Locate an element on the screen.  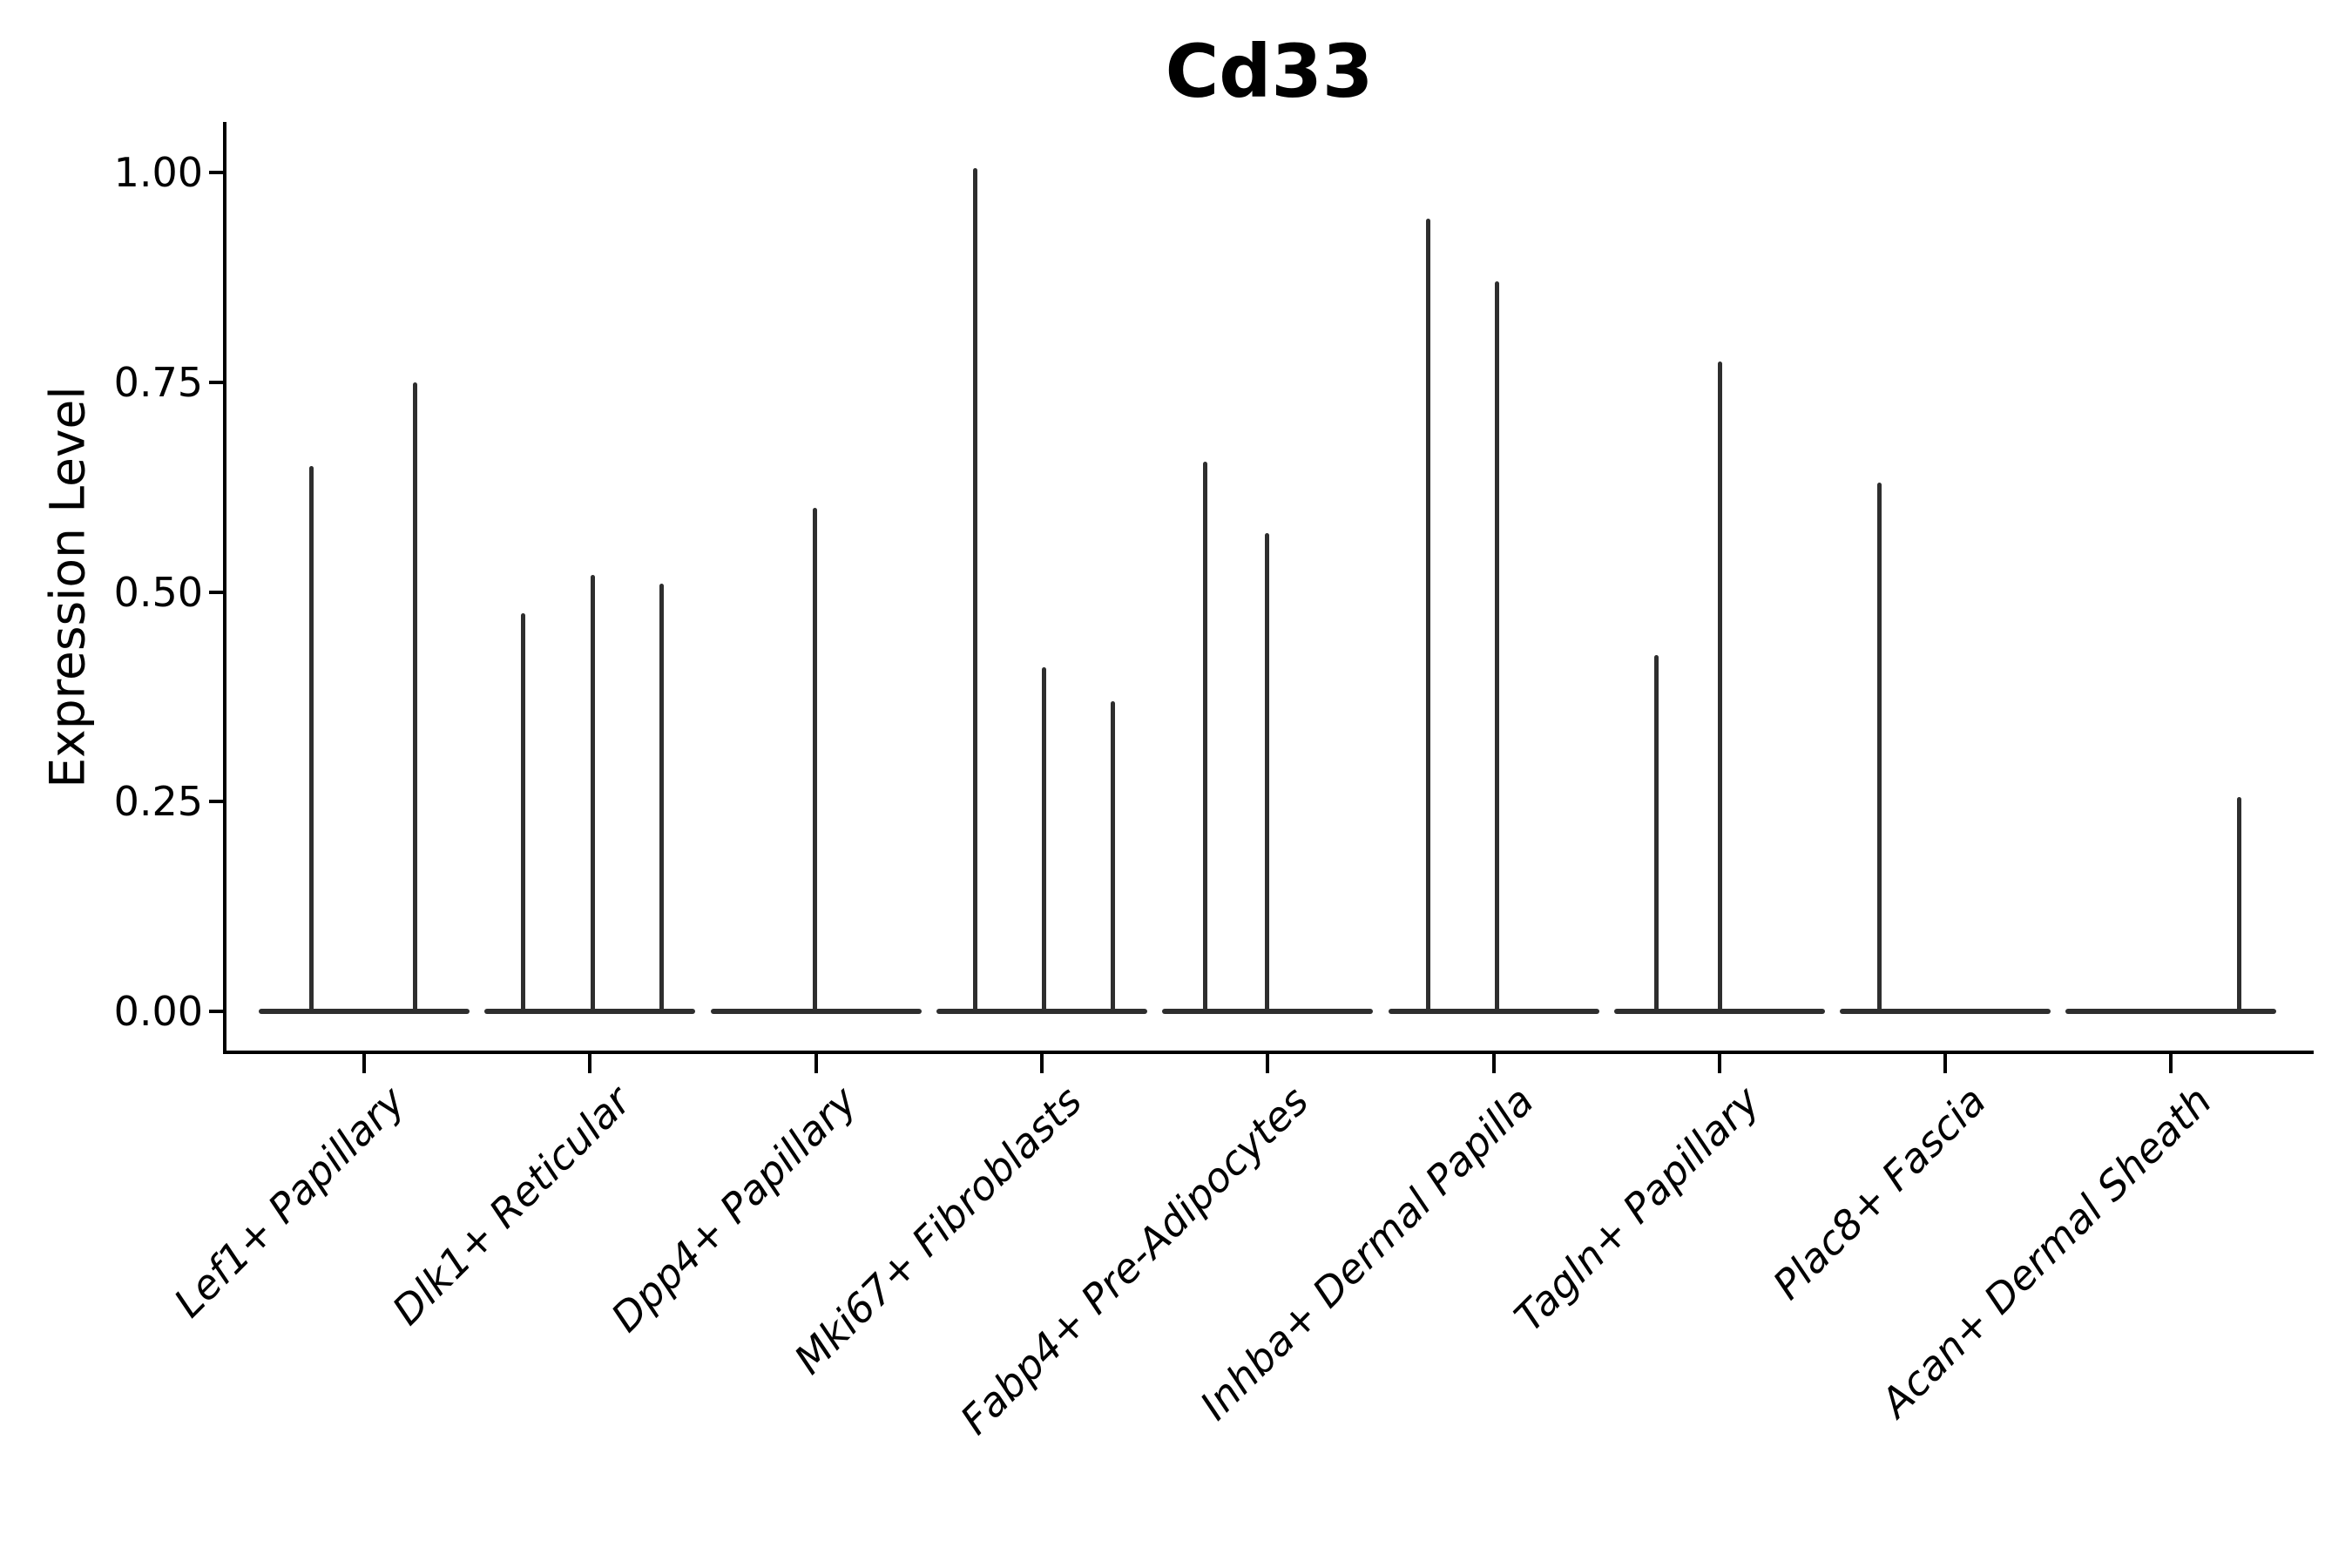
y-tick-label: 0.75 is located at coordinates (158, 382).